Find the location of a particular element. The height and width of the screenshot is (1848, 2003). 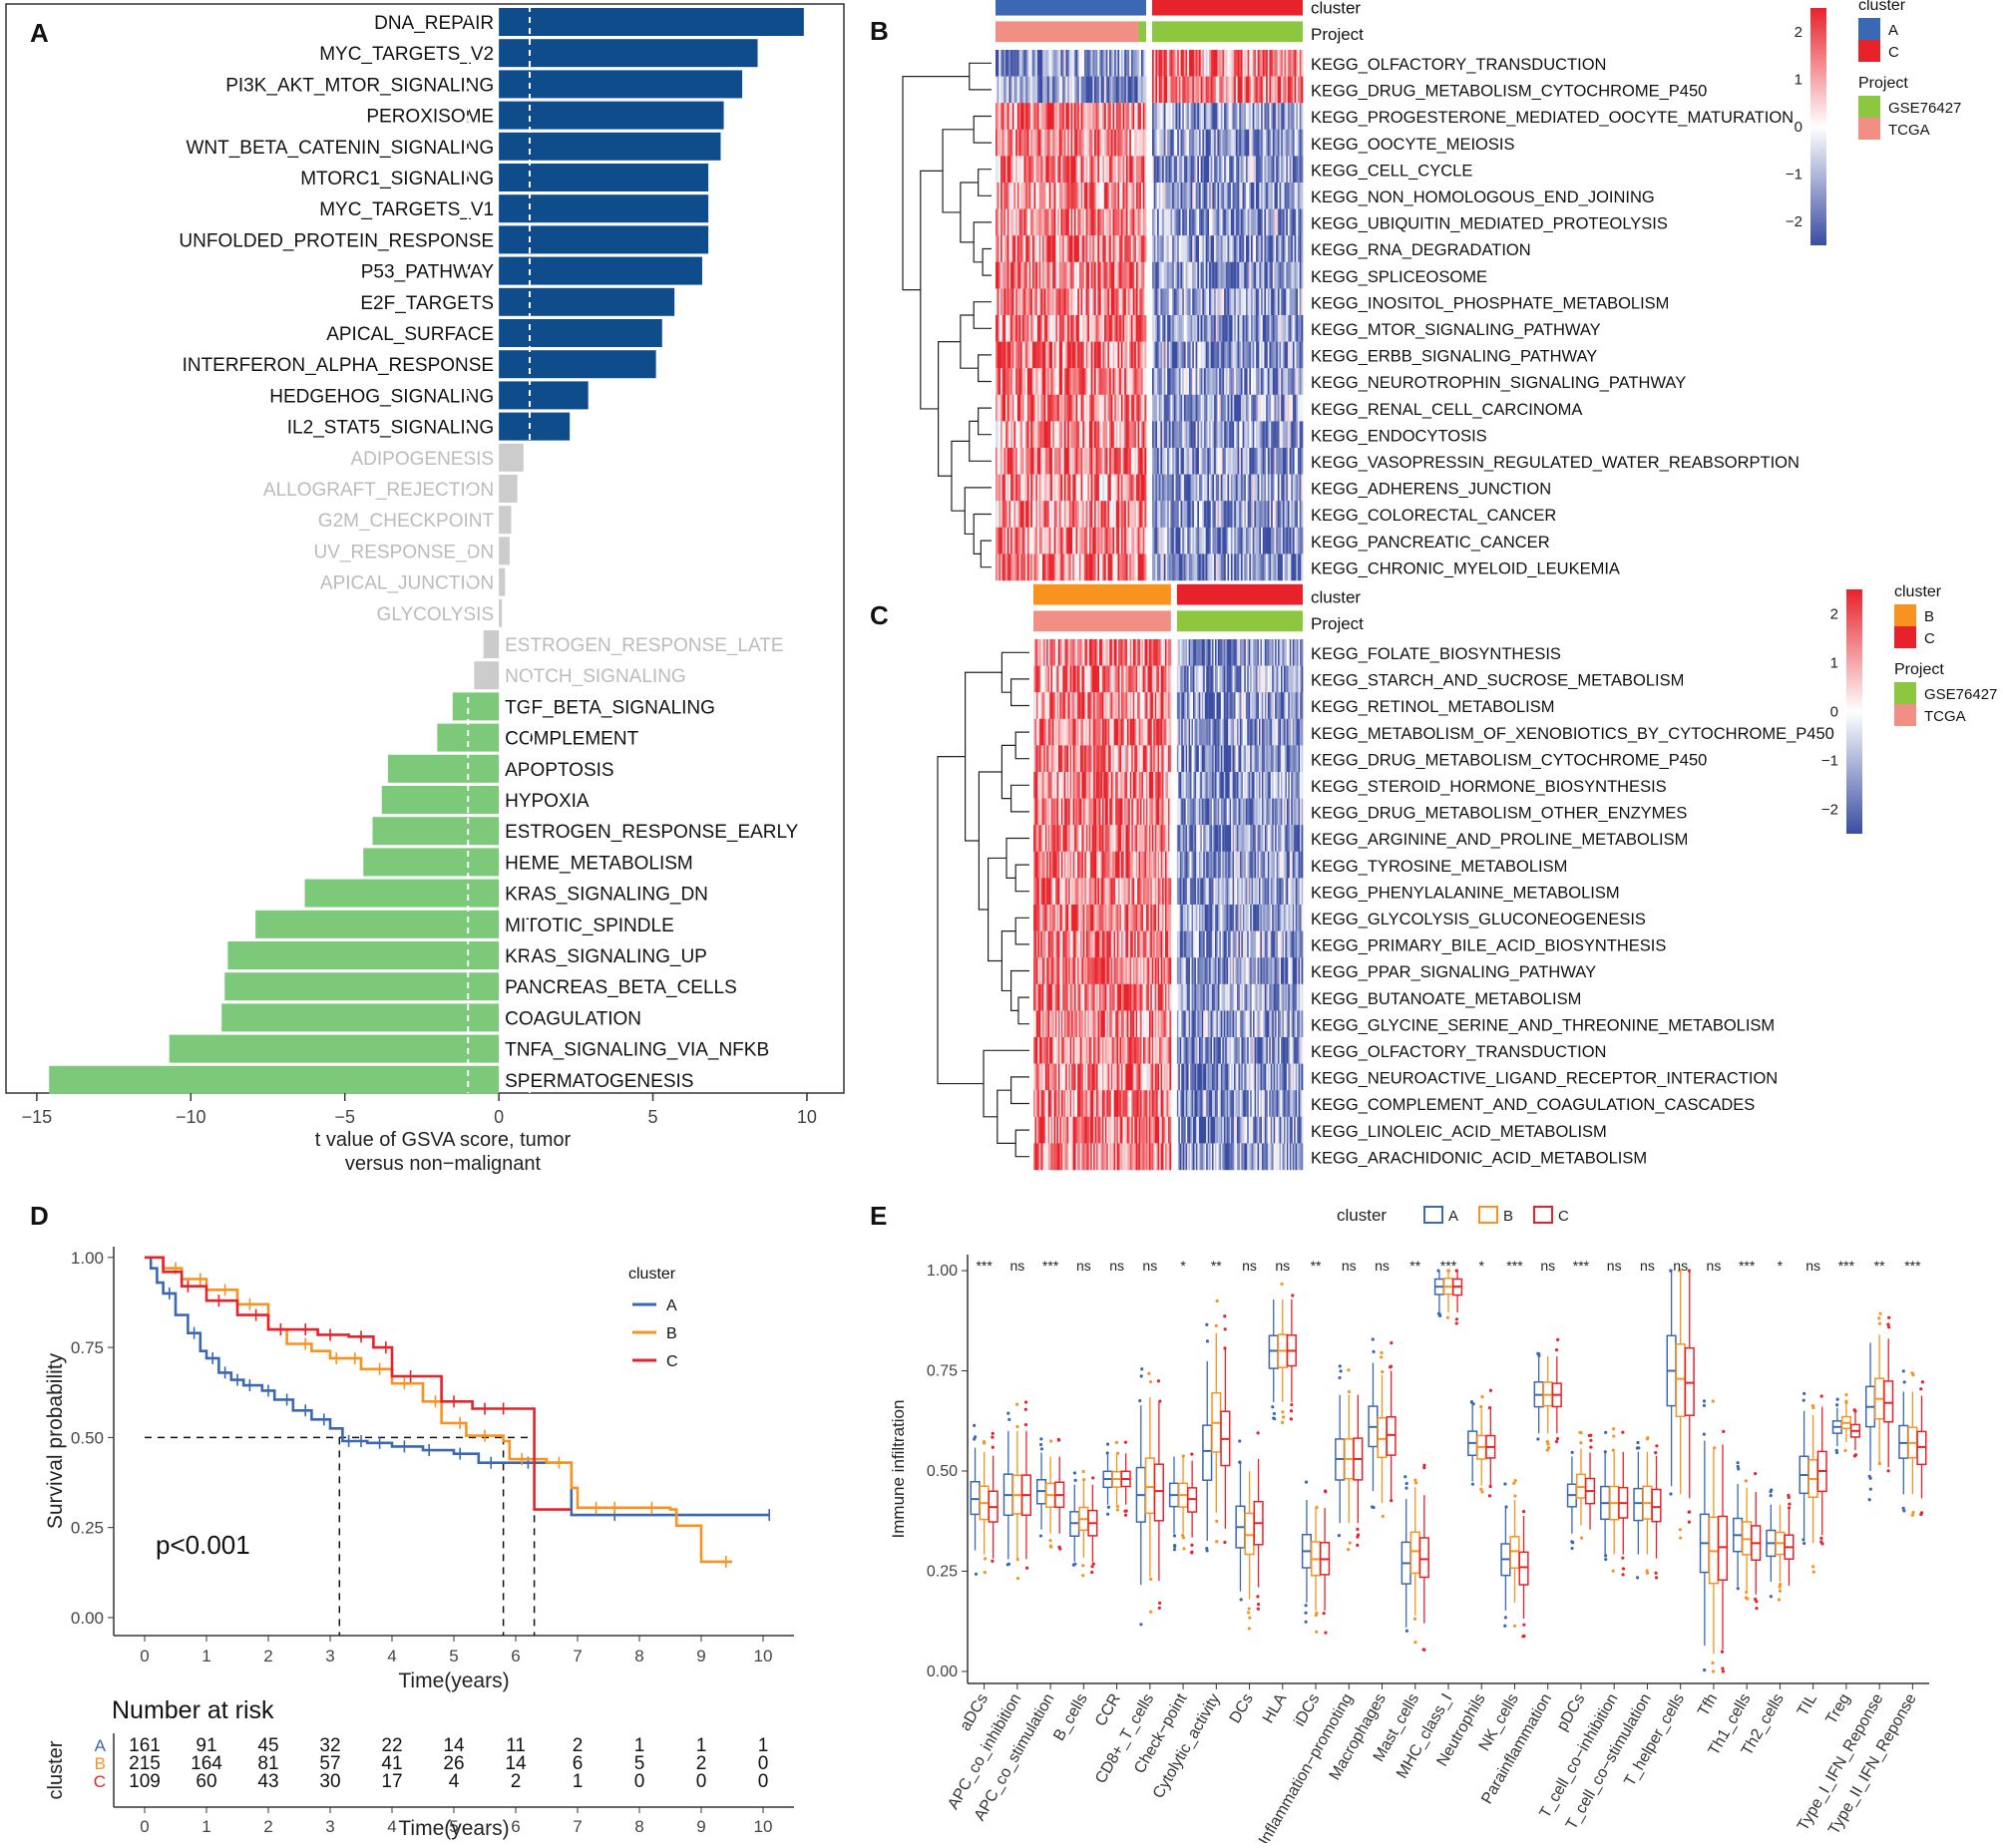

bar-label: SPERMATOGENESIS is located at coordinates (599, 1081).